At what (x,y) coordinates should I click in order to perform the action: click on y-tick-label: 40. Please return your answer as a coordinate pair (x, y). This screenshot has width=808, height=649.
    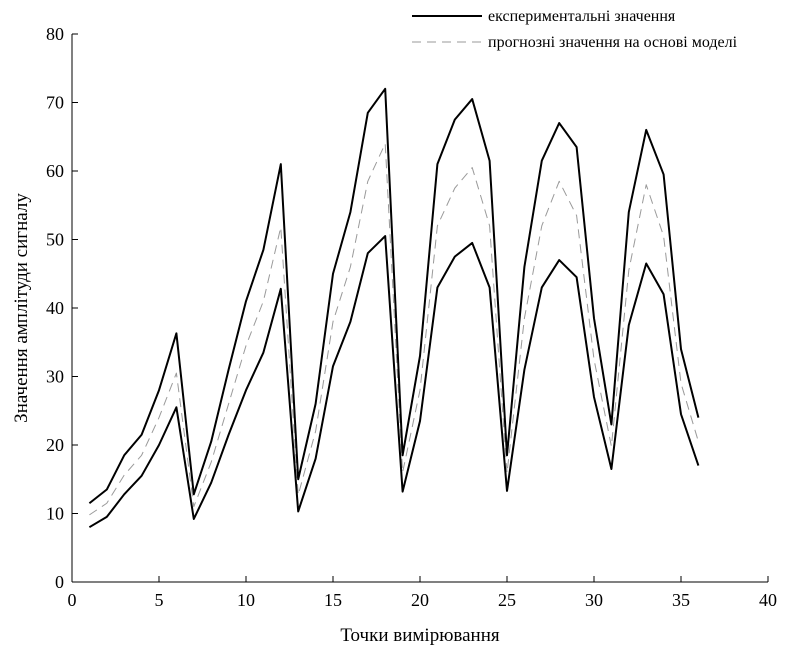
    Looking at the image, I should click on (55, 308).